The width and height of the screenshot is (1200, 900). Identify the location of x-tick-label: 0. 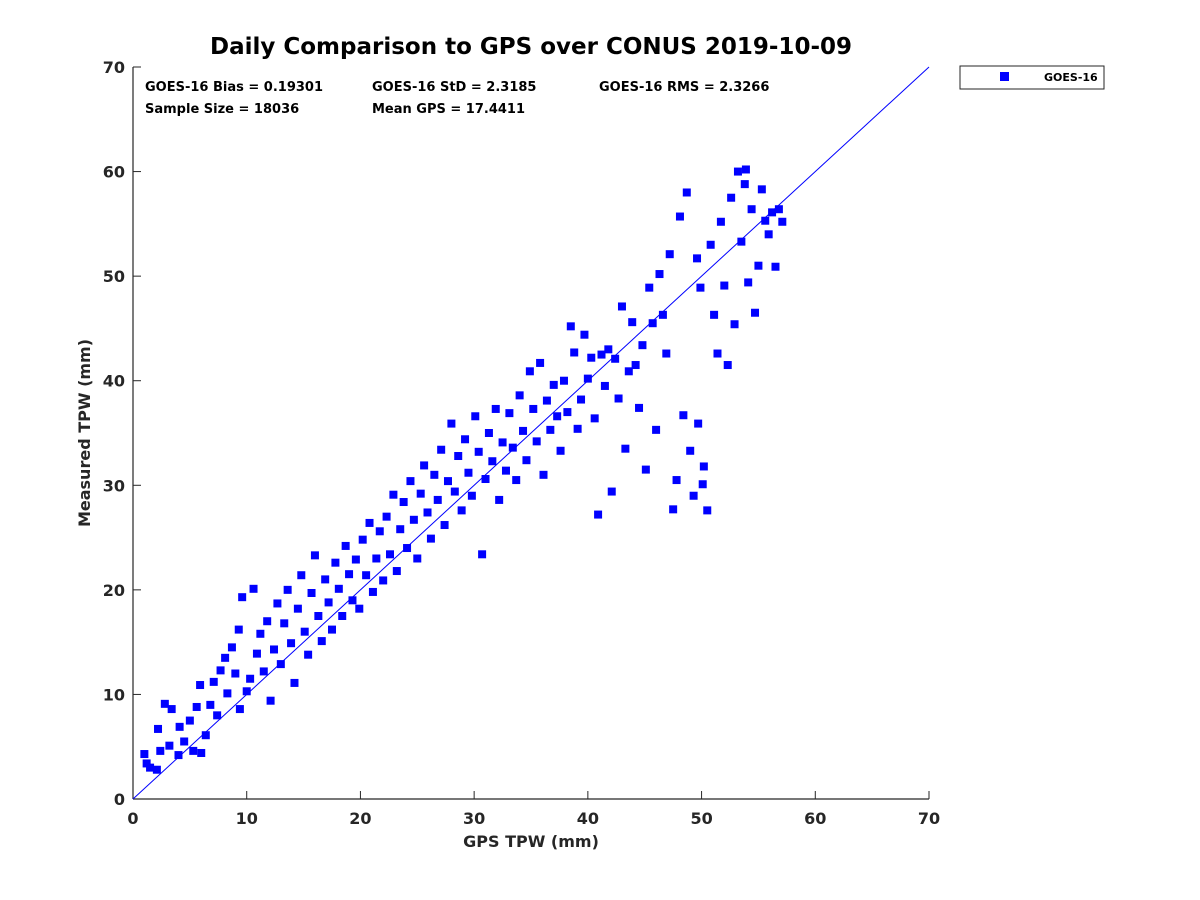
(132, 818).